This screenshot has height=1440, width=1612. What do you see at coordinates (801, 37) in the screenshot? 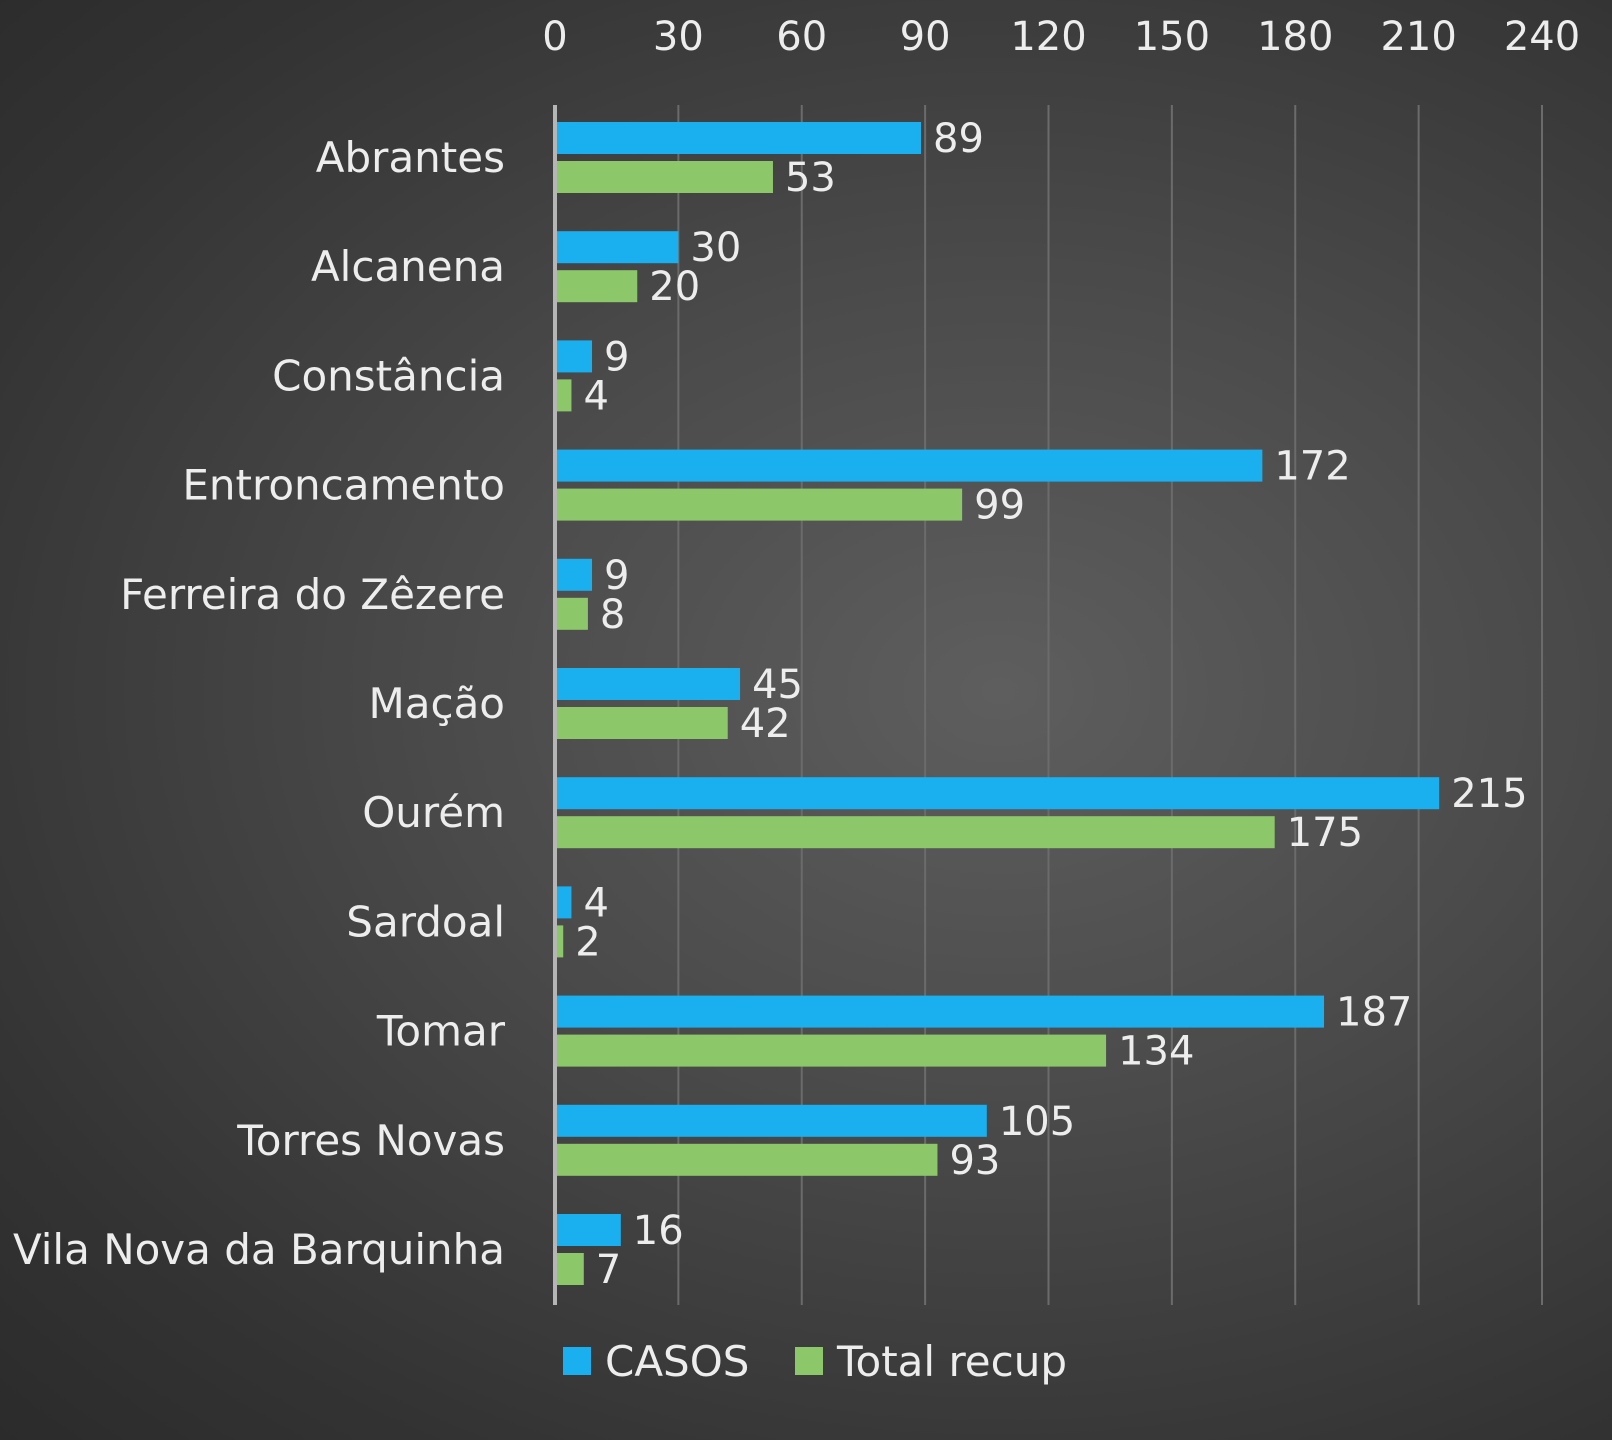
I see `x-tick-label: 60` at bounding box center [801, 37].